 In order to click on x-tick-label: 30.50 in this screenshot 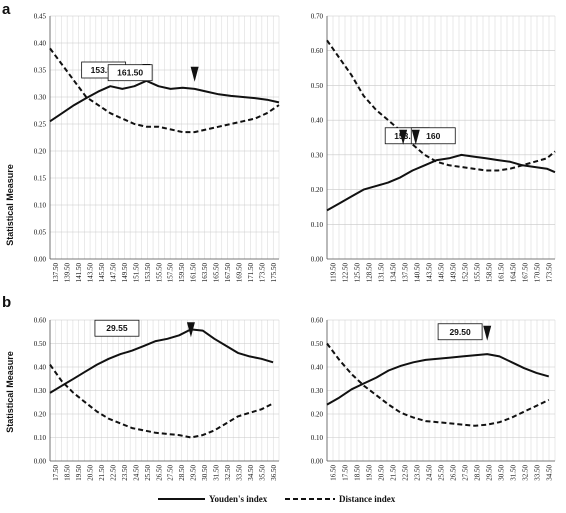, I will do `click(502, 473)`.